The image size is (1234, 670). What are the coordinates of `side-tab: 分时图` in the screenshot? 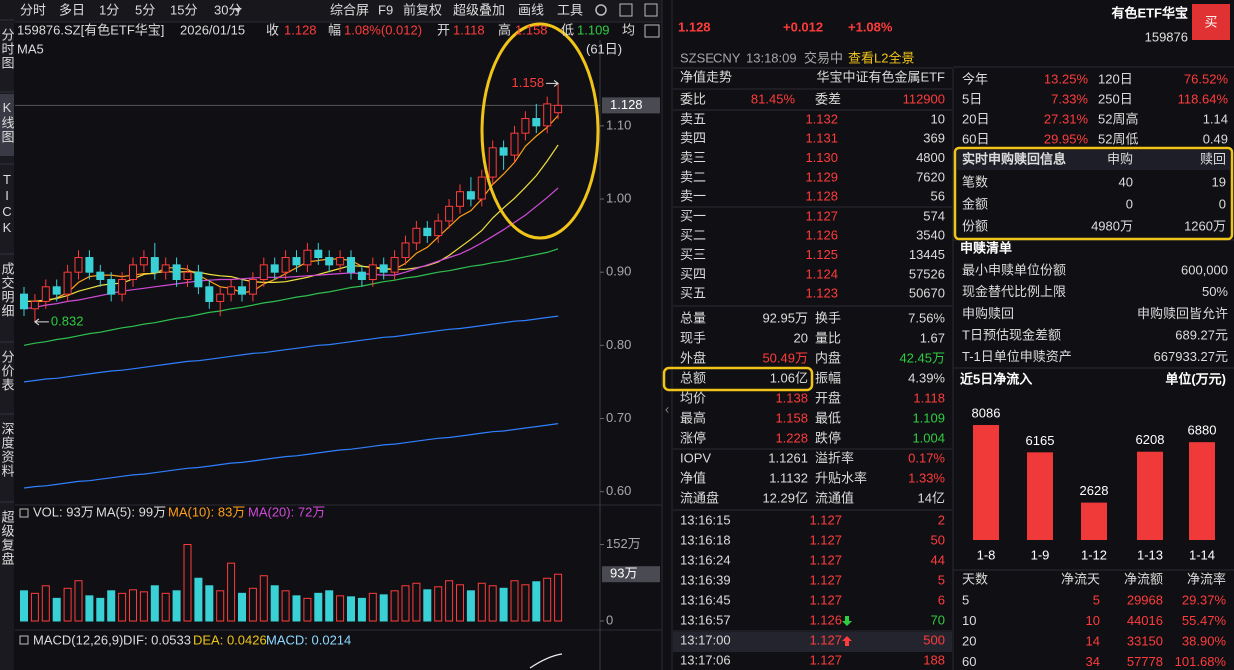 It's located at (7, 49).